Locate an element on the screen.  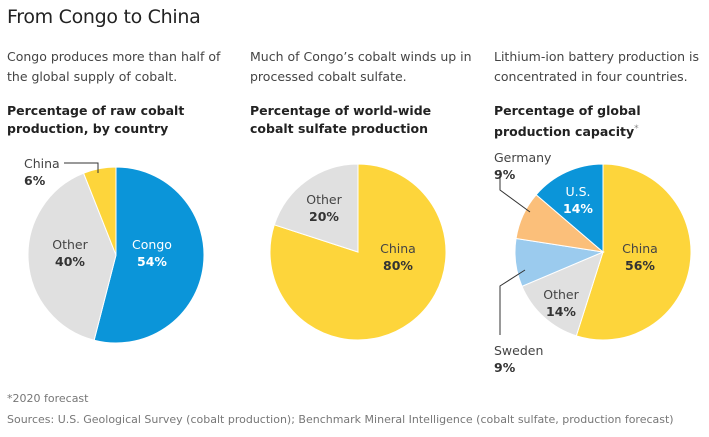
slice-label-name: Sweden is located at coordinates (519, 350).